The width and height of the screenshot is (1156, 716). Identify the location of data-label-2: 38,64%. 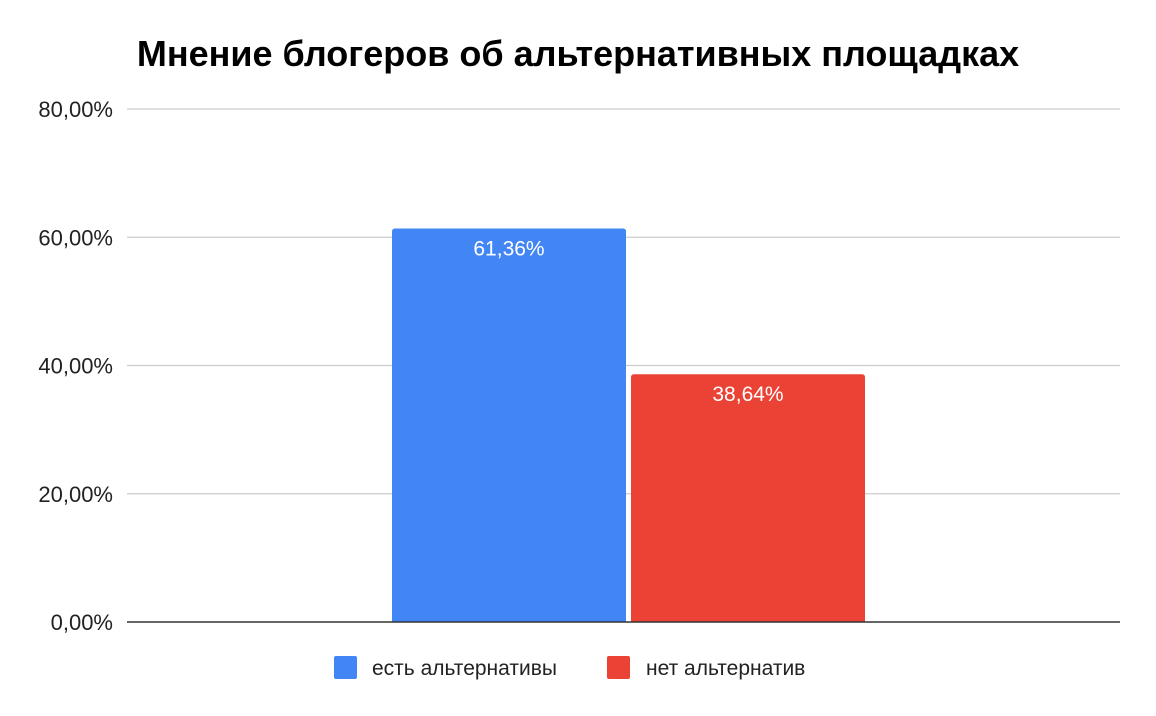
(747, 394).